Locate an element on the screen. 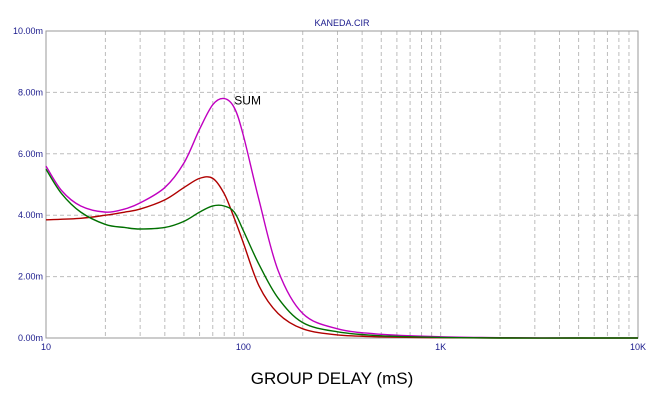 Image resolution: width=665 pixels, height=402 pixels. x-tick-label: 1K is located at coordinates (440, 347).